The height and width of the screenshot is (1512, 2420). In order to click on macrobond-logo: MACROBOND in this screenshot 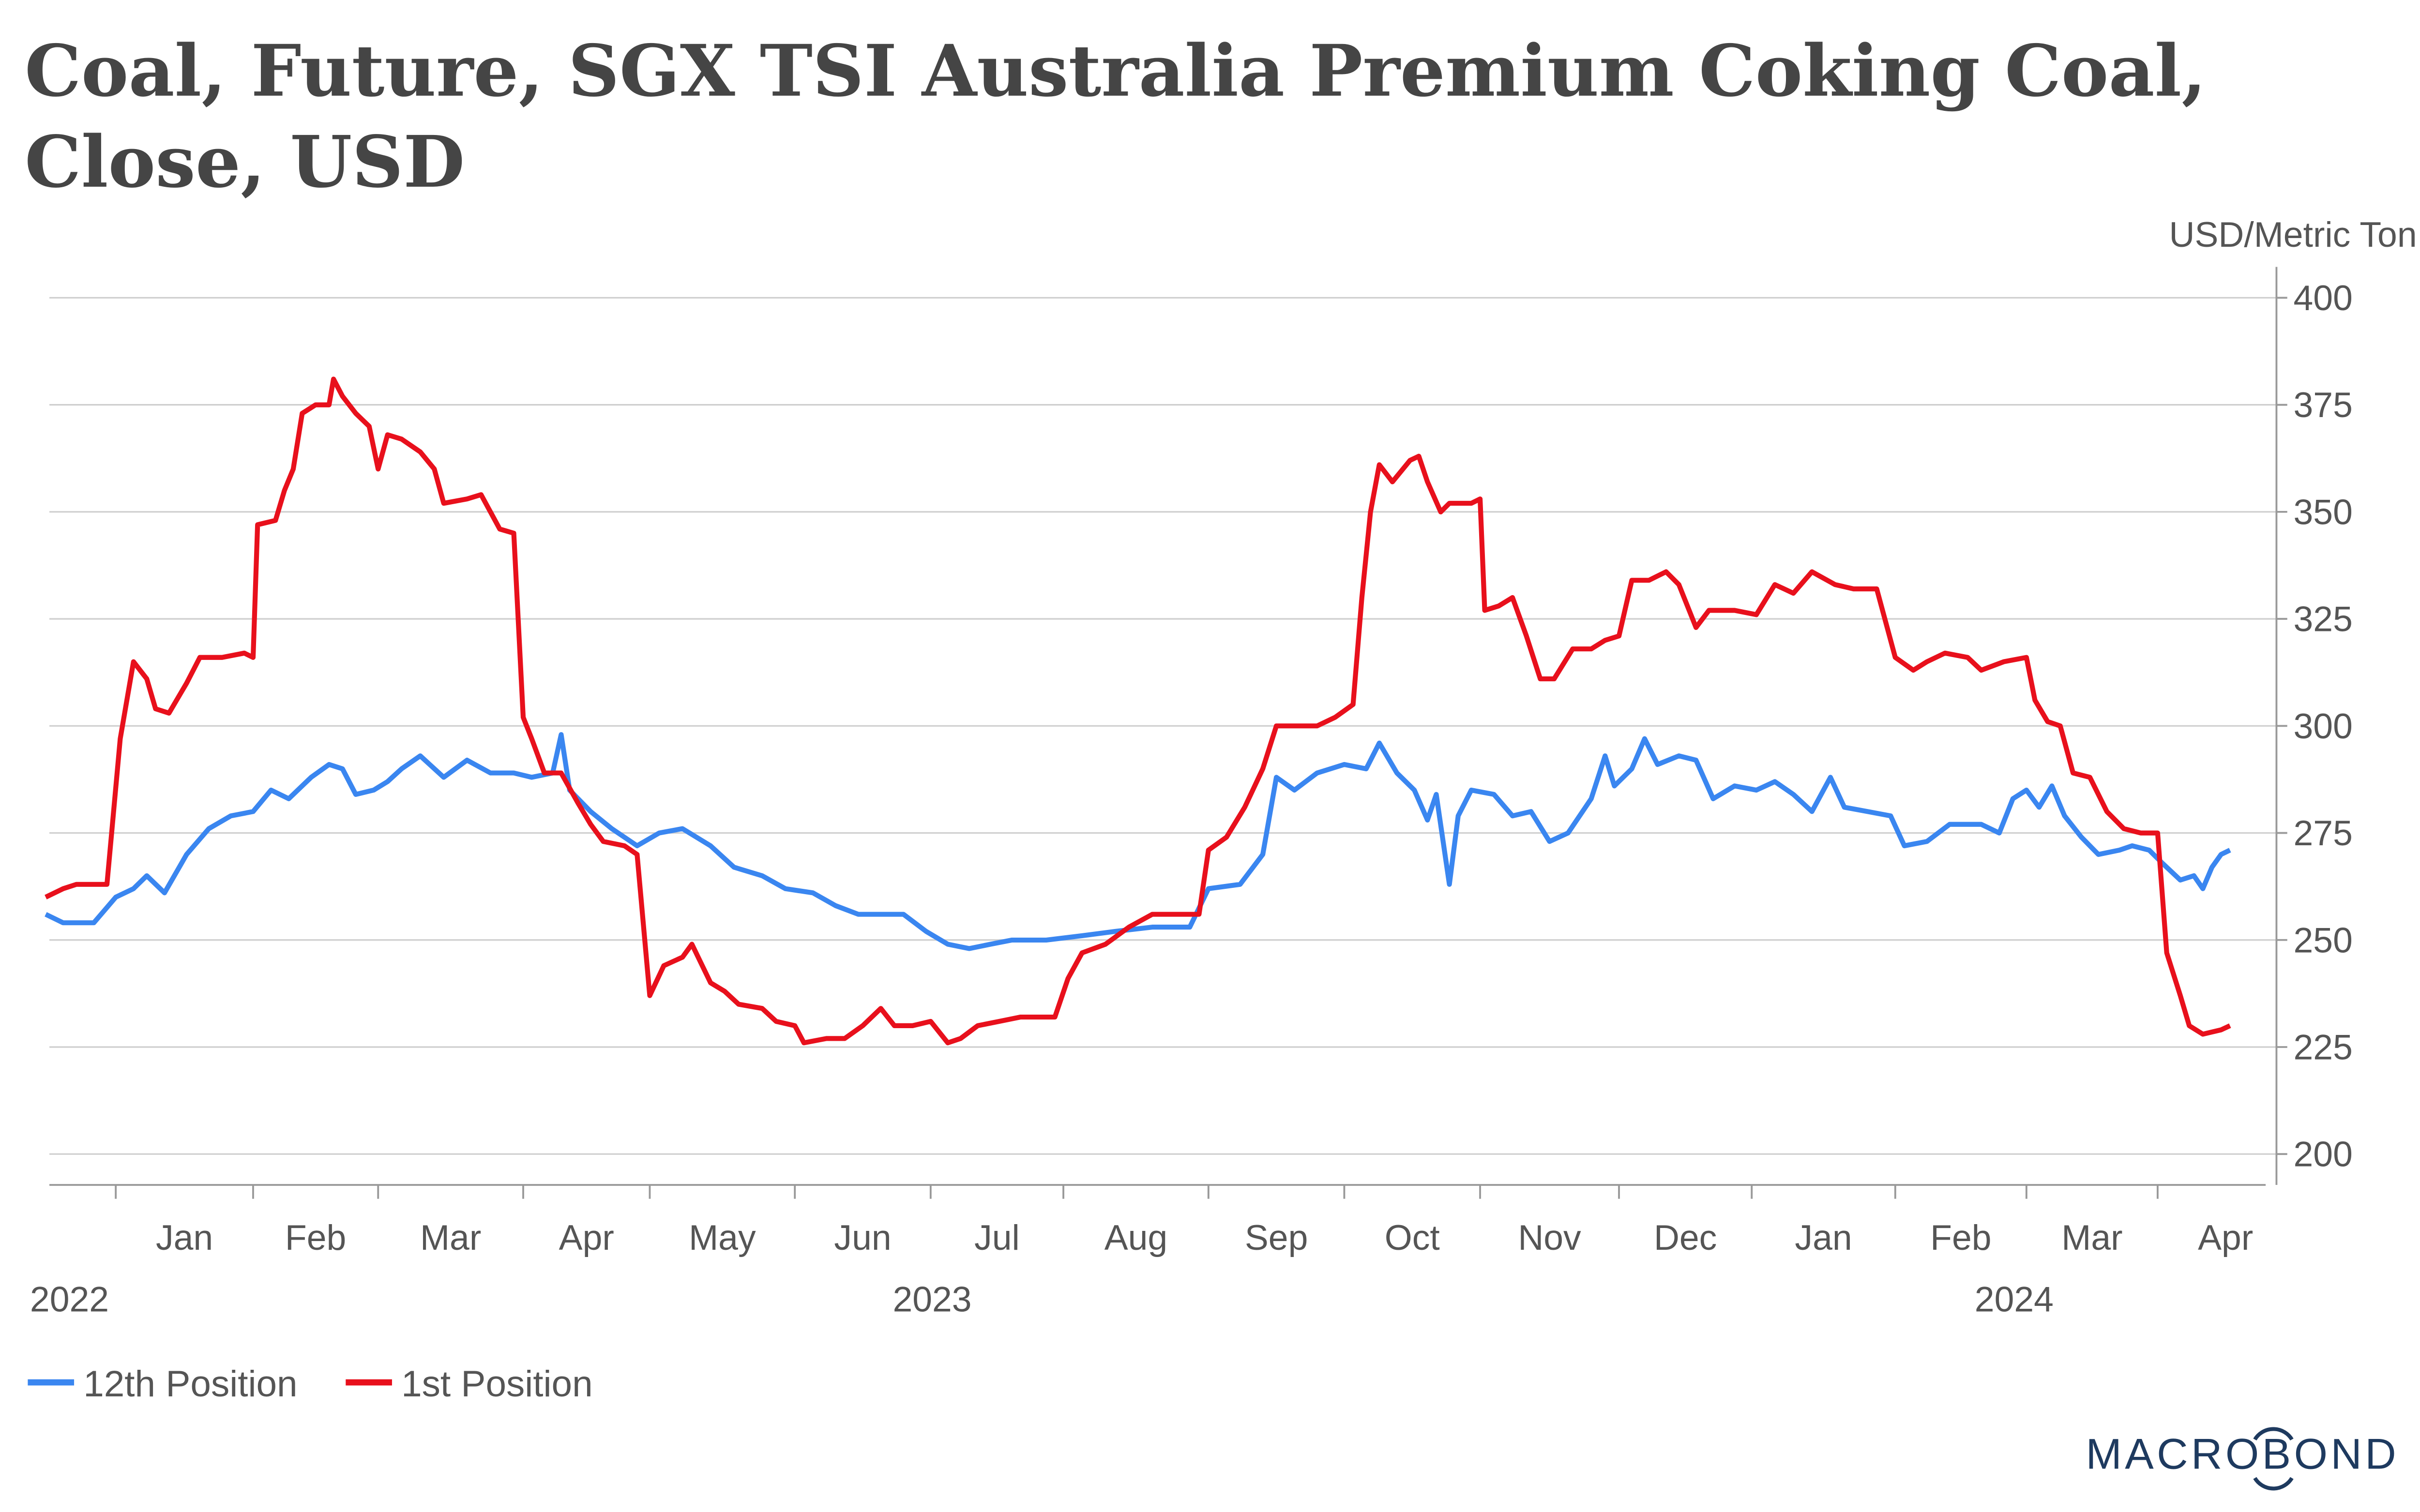, I will do `click(2243, 1459)`.